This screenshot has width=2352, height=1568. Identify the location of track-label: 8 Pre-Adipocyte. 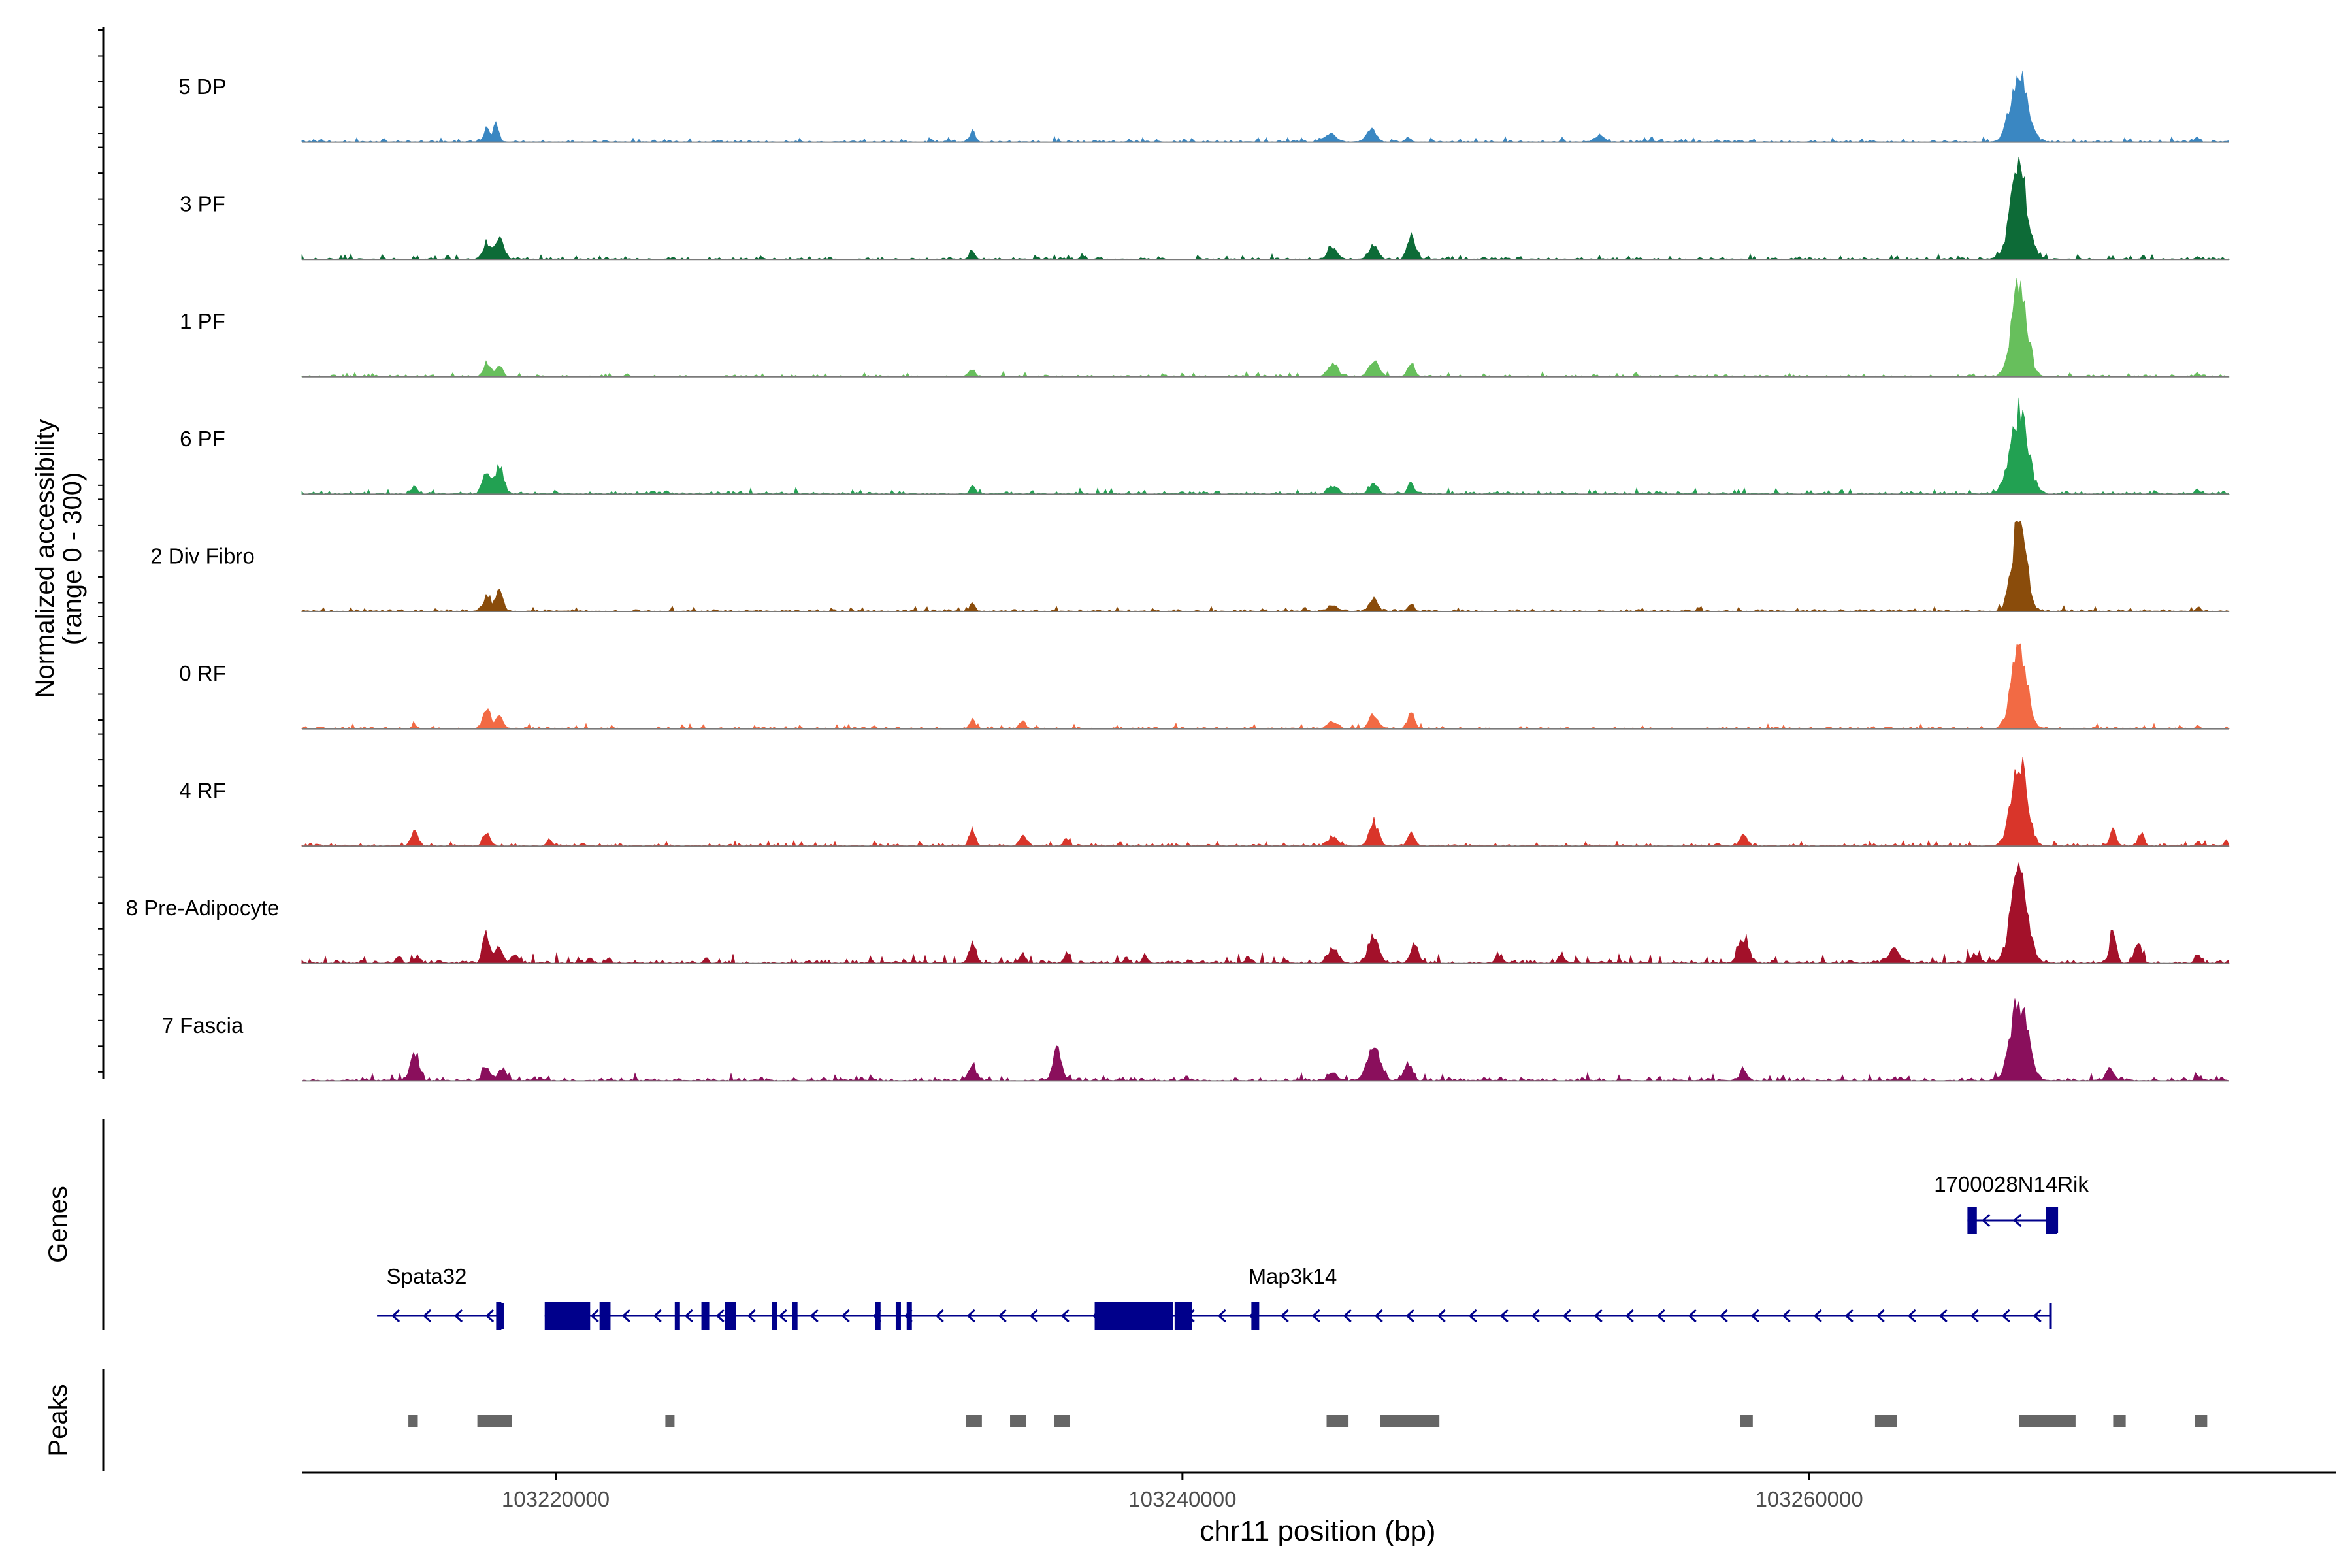
(203, 908).